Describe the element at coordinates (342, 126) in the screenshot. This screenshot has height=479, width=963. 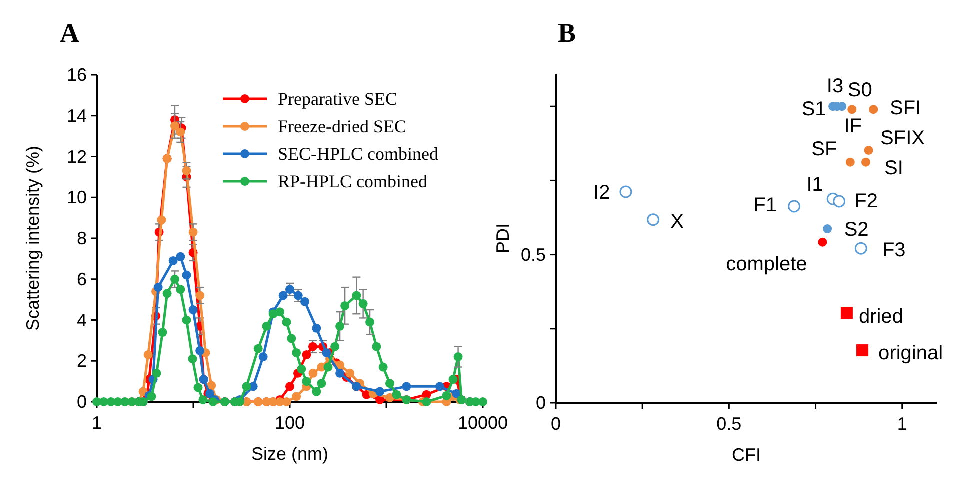
I see `legend-label: Freeze-dried SEC` at that location.